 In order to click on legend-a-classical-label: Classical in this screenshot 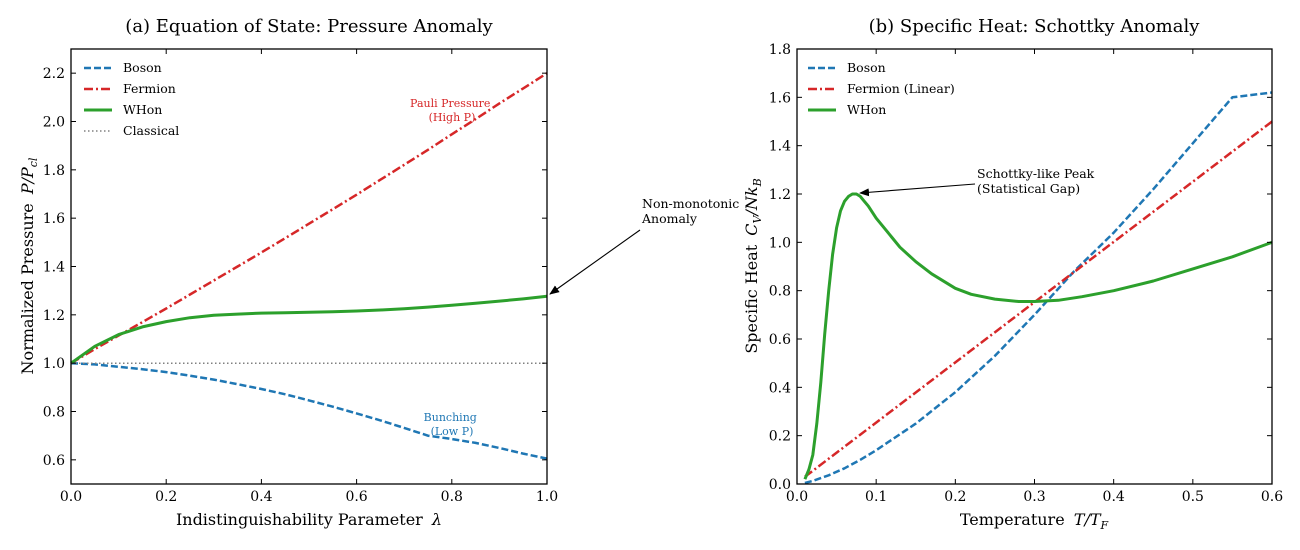, I will do `click(151, 130)`.